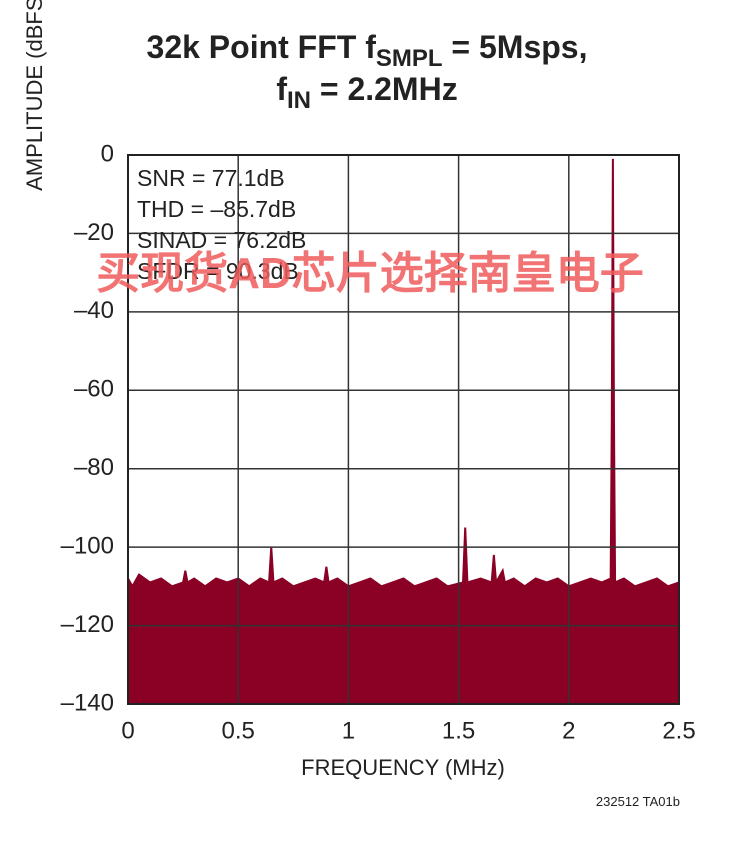 This screenshot has width=735, height=850. I want to click on y-tick-label: –80, so click(94, 467).